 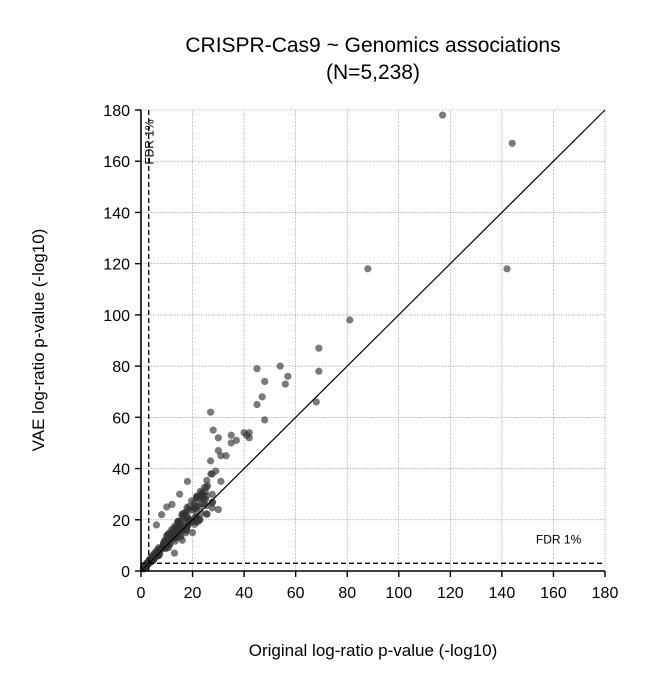 I want to click on chart-subtitle: (N=5,238), so click(x=373, y=72).